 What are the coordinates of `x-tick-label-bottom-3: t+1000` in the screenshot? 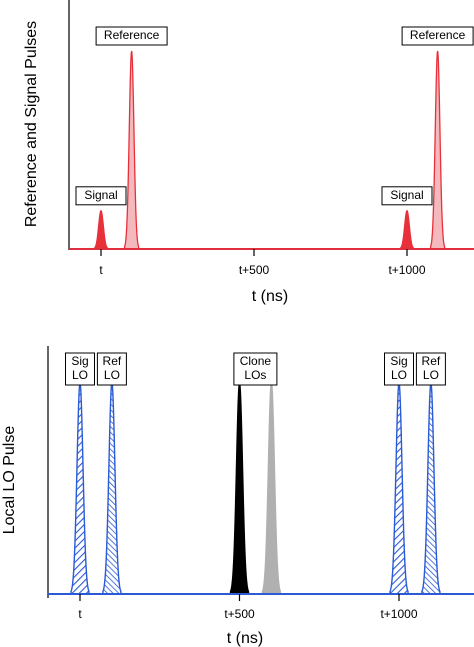 It's located at (398, 614).